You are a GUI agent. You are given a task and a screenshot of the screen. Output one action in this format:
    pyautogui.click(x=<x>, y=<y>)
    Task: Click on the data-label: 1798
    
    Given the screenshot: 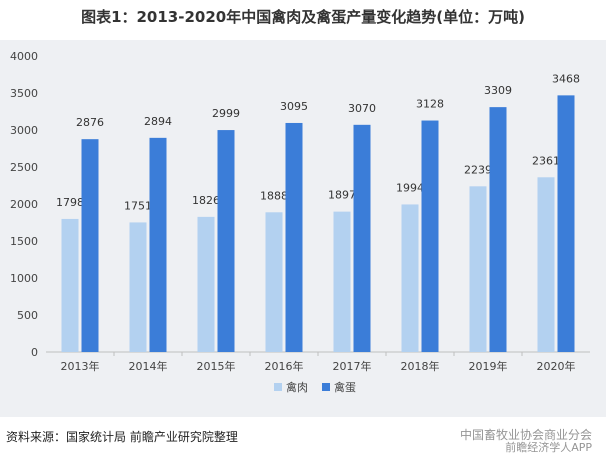 What is the action you would take?
    pyautogui.click(x=70, y=202)
    